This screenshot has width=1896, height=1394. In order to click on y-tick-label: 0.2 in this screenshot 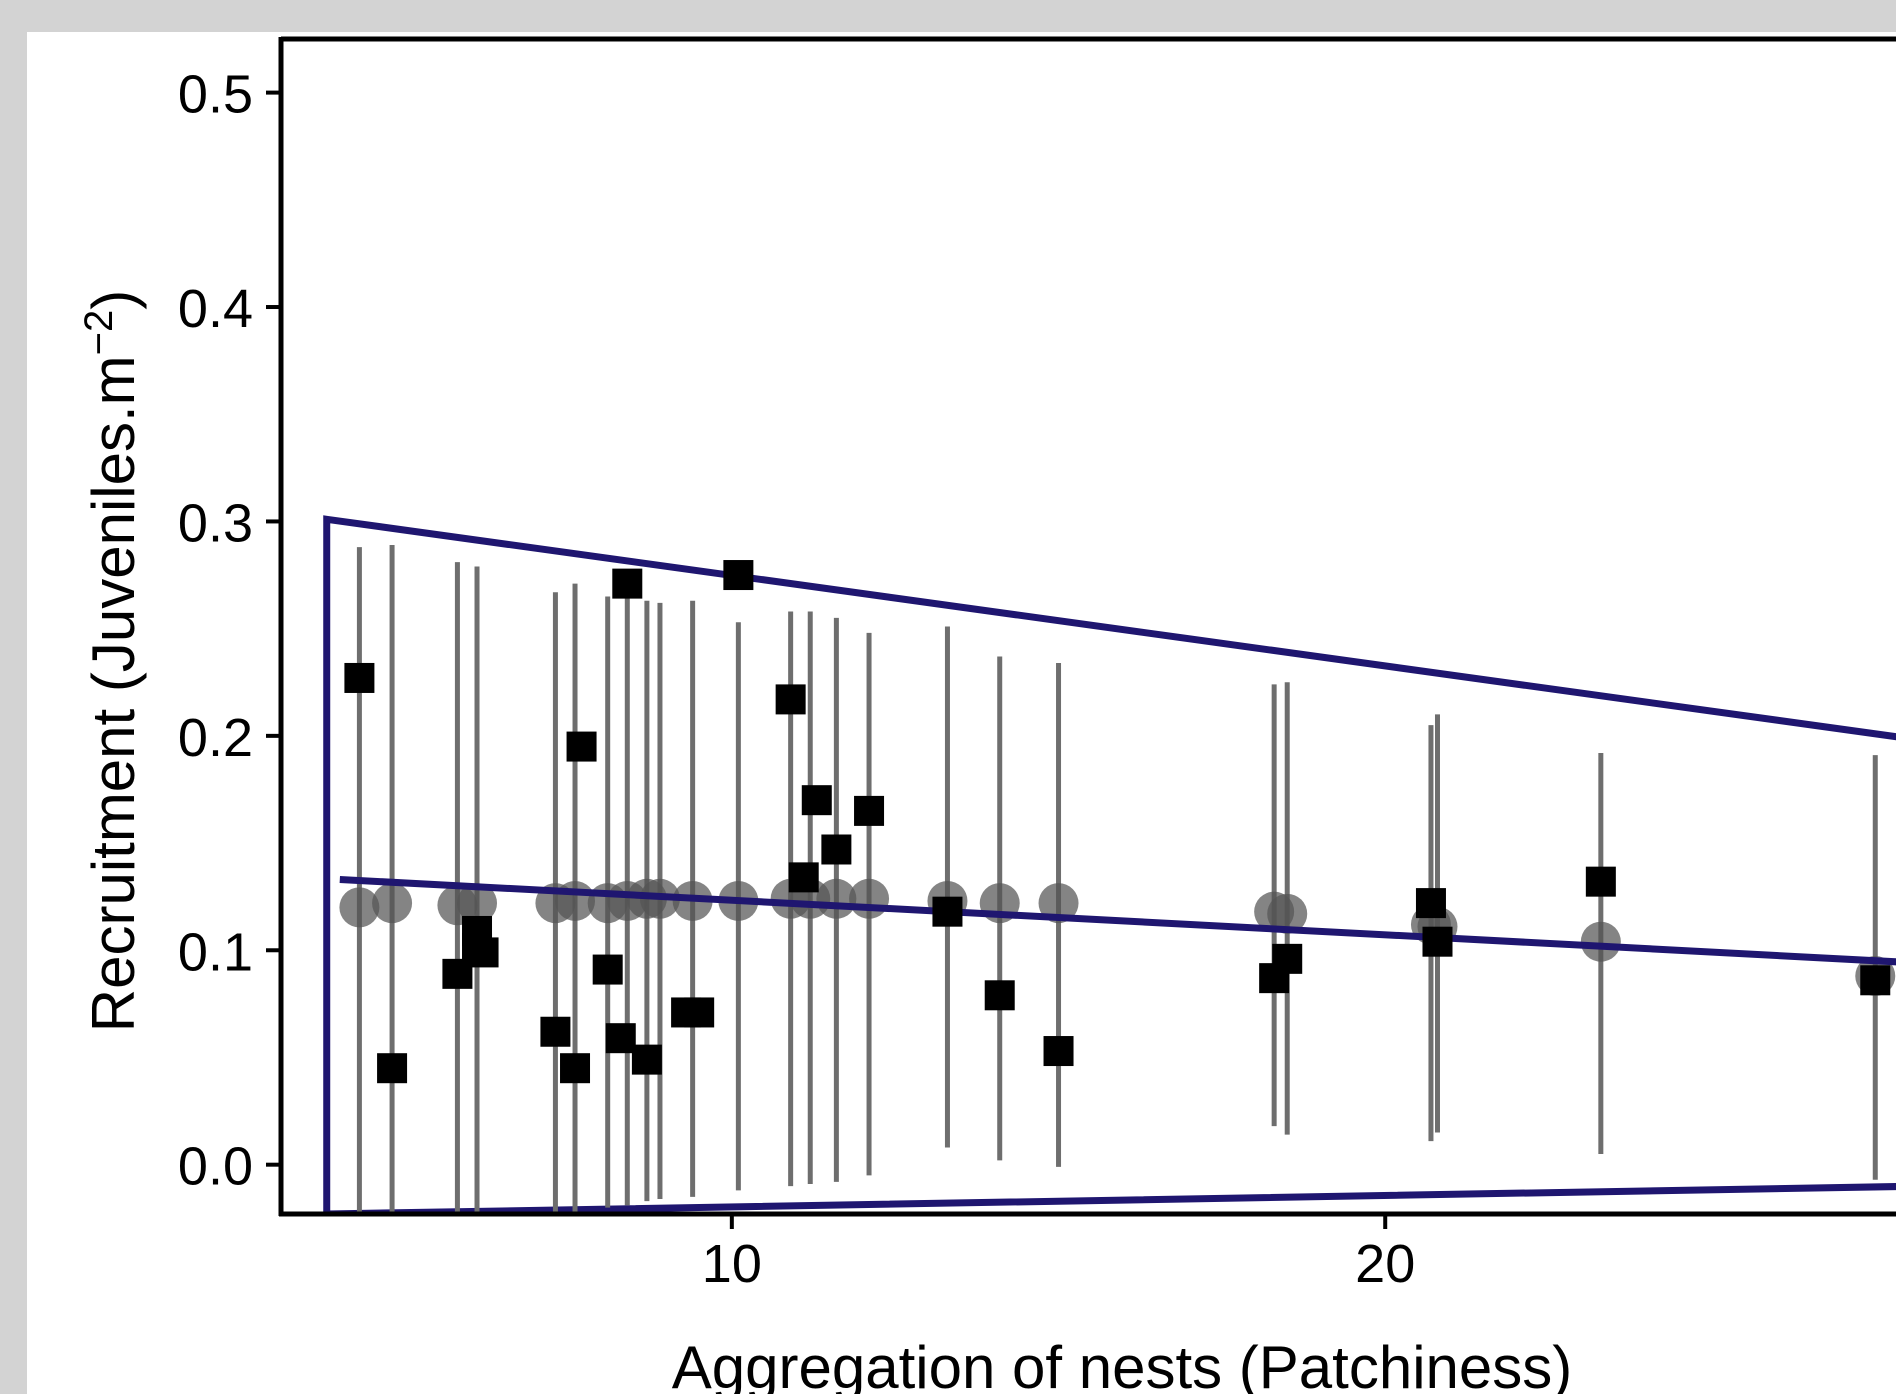, I will do `click(215, 738)`.